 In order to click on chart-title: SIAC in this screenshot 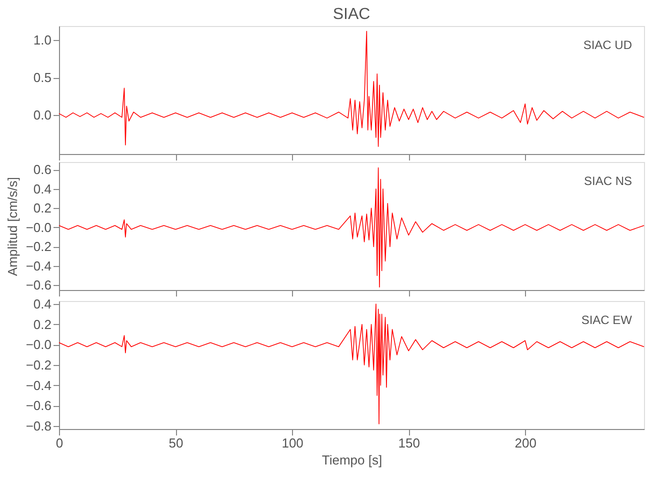, I will do `click(351, 14)`.